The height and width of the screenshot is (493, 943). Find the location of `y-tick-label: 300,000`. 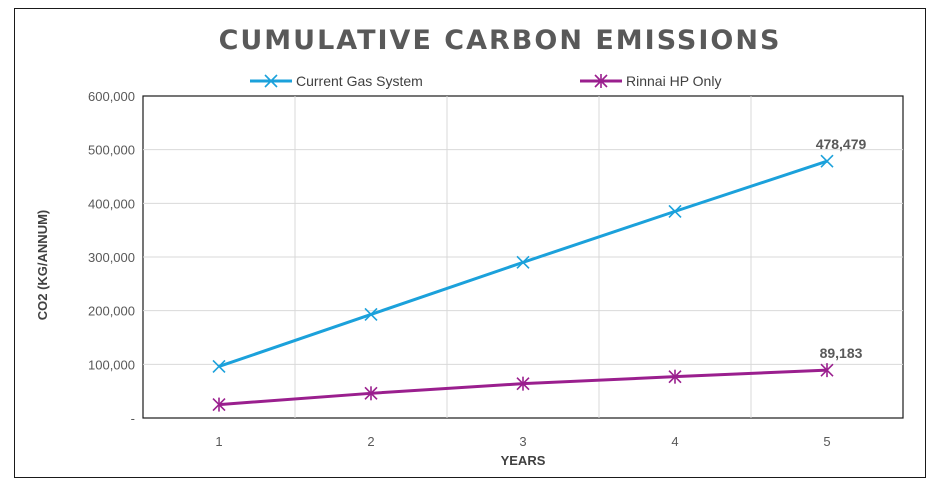

y-tick-label: 300,000 is located at coordinates (111, 257).